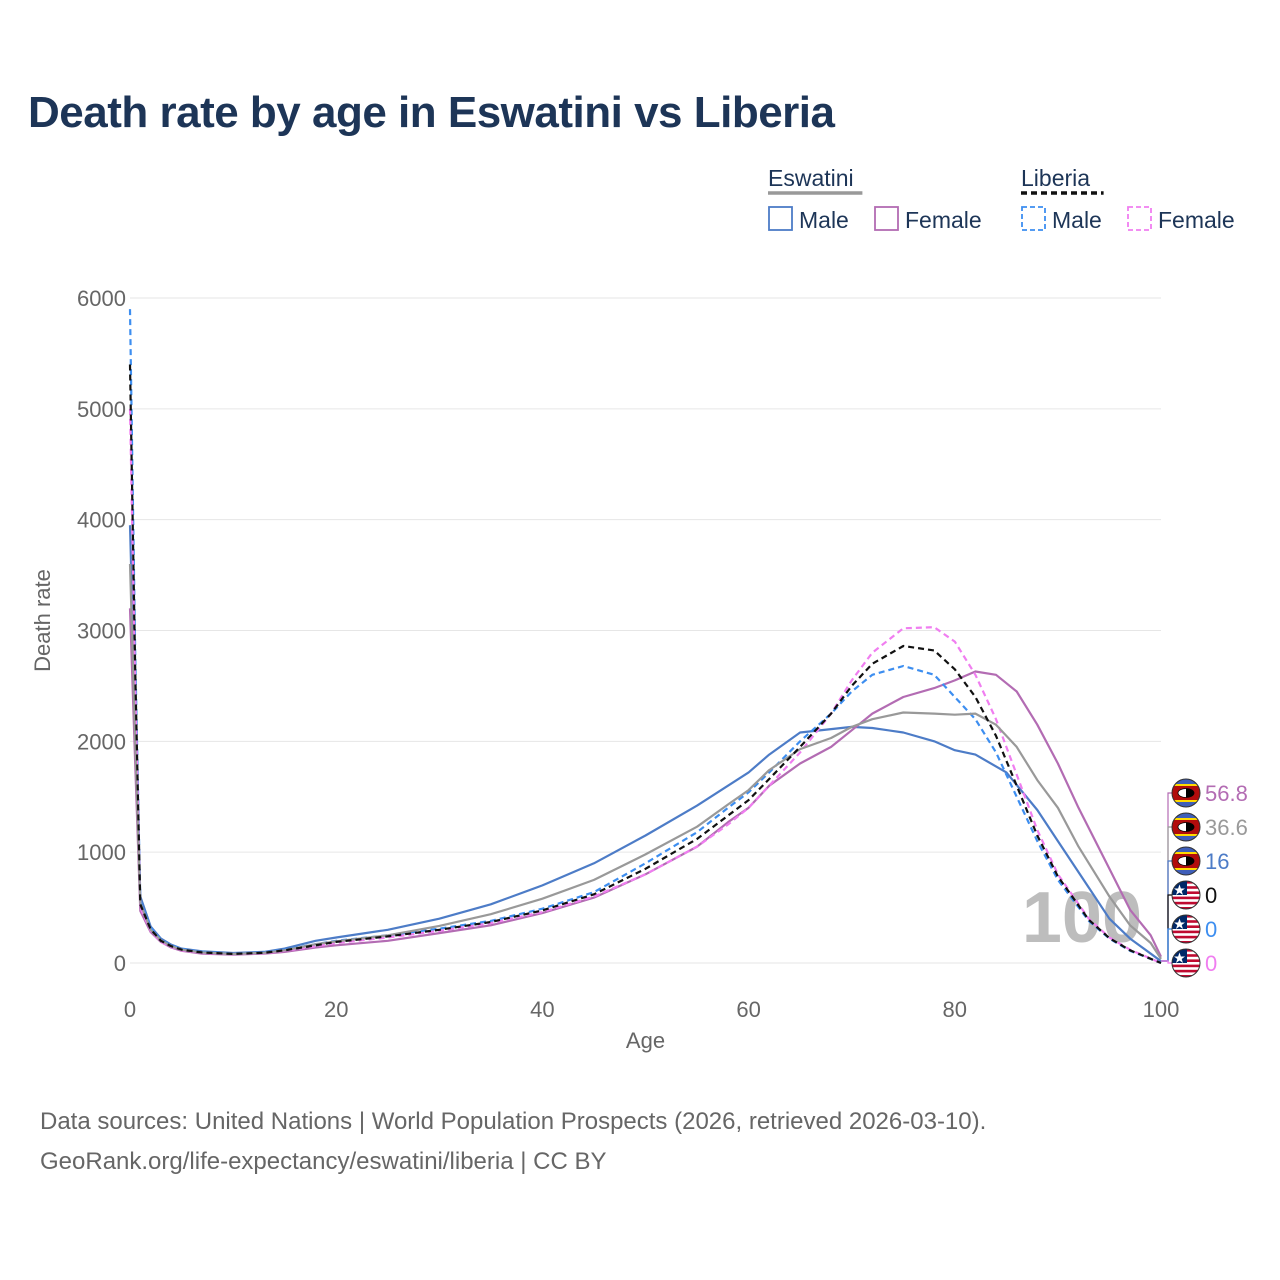  I want to click on y-axis-ticks: 0 1000 2000 3000 4000 5000 6000, so click(101, 631).